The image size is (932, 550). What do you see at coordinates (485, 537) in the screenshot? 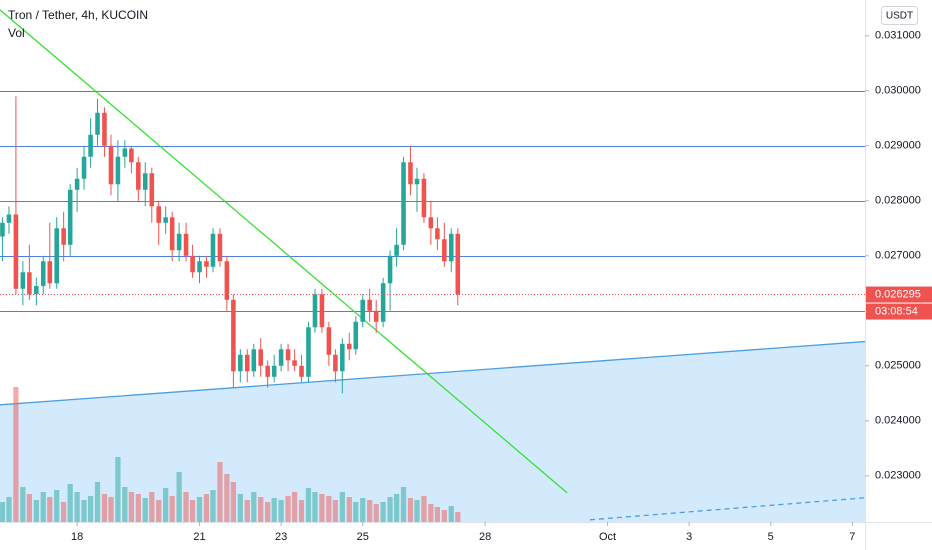
I see `x-tick-label: 28` at bounding box center [485, 537].